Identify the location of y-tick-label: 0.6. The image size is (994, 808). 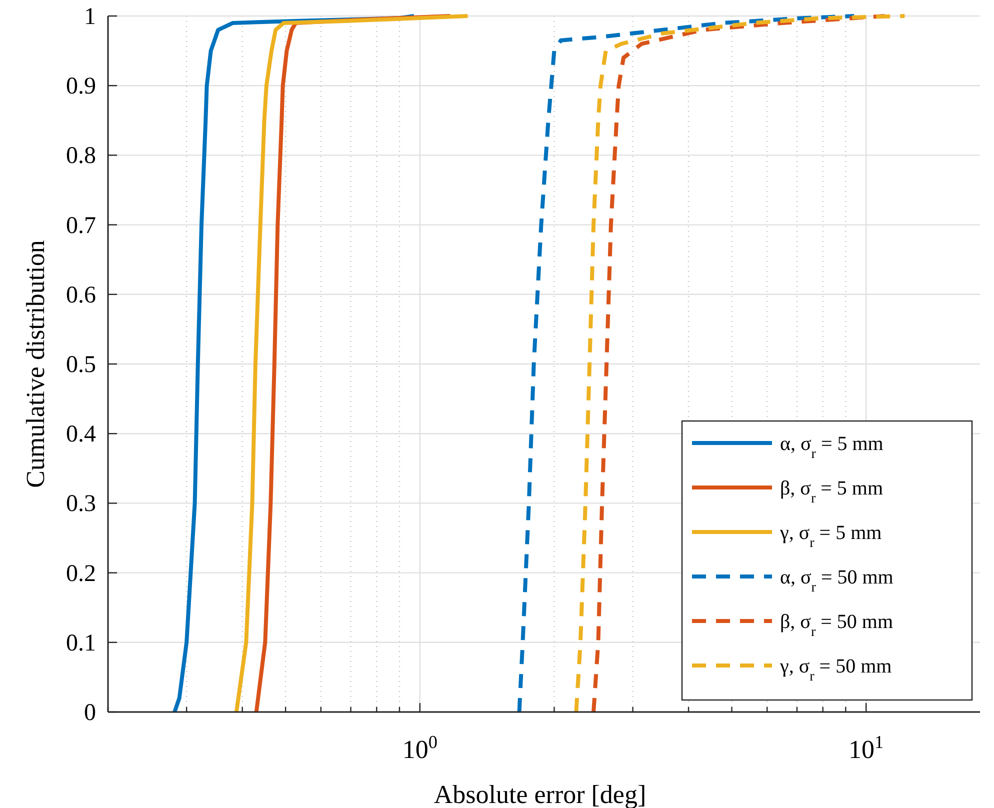
(81, 295).